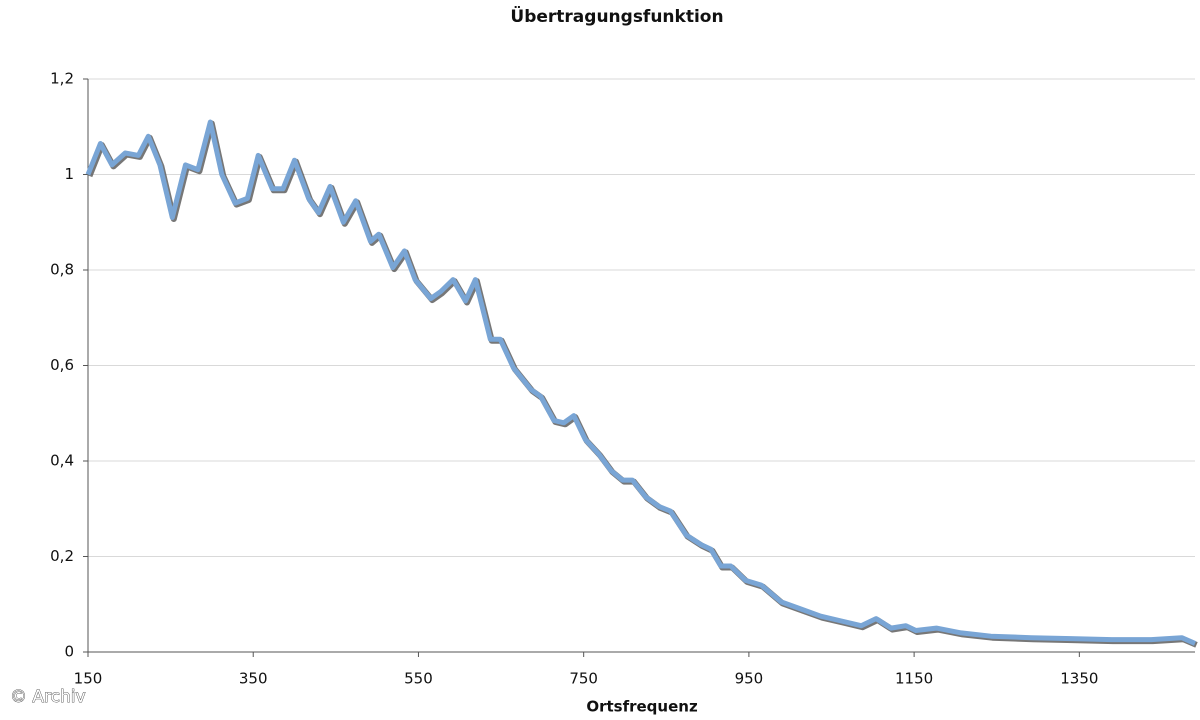 The height and width of the screenshot is (720, 1200). What do you see at coordinates (1079, 679) in the screenshot?
I see `x-tick-label: 1350` at bounding box center [1079, 679].